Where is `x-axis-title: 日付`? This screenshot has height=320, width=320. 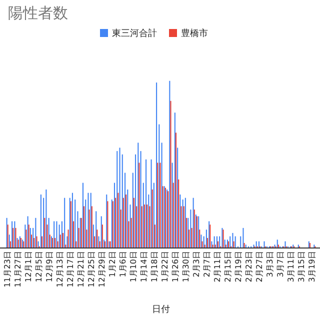
x-axis-title: 日付 is located at coordinates (161, 309).